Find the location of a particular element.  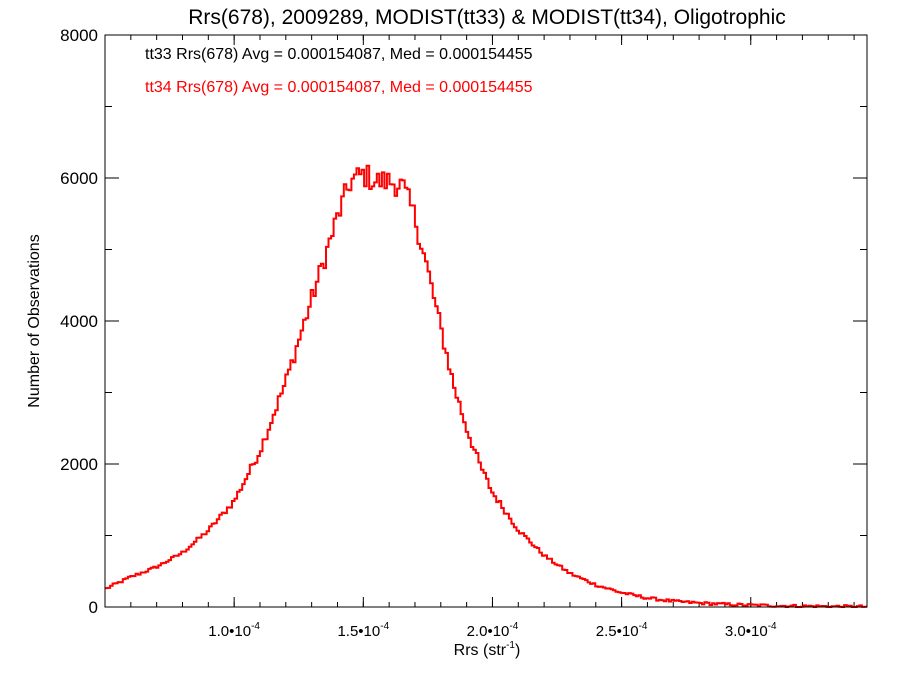

y-tick-labels: 0 2000 4000 6000 8000 is located at coordinates (79, 321).